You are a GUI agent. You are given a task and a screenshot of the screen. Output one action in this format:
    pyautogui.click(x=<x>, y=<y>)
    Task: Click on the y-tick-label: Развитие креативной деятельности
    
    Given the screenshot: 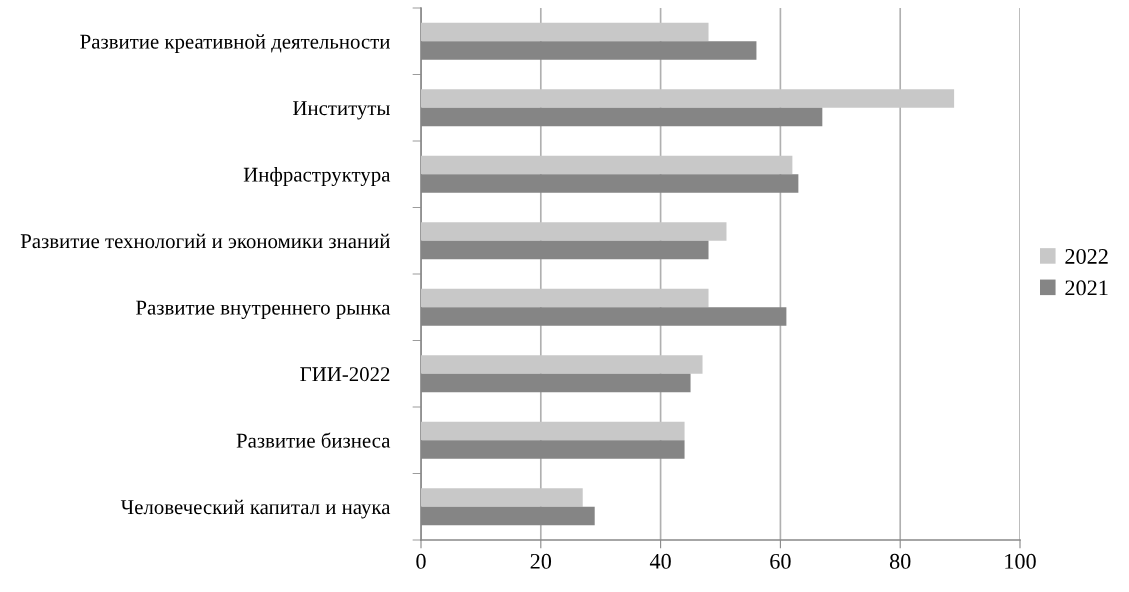 What is the action you would take?
    pyautogui.click(x=235, y=43)
    